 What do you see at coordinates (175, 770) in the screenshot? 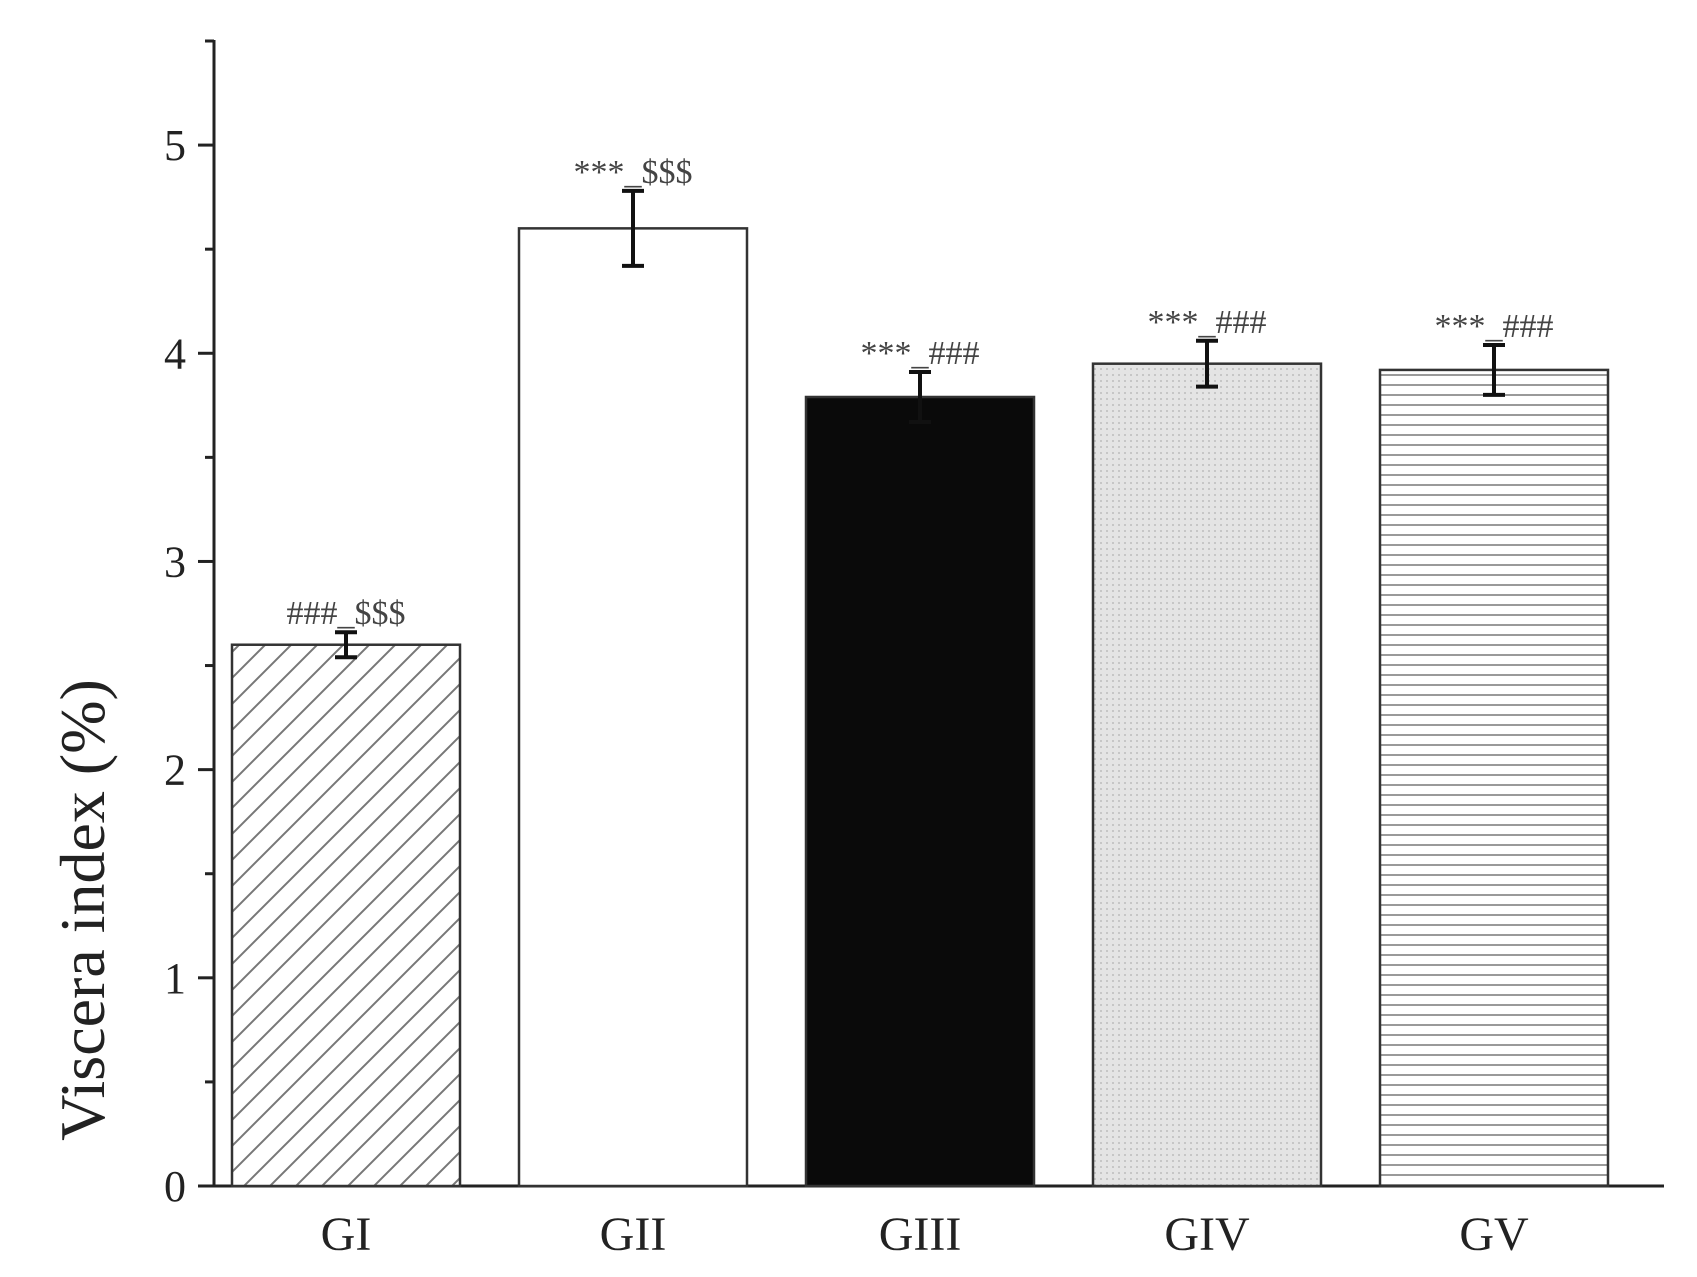
I see `y-tick-label: 2` at bounding box center [175, 770].